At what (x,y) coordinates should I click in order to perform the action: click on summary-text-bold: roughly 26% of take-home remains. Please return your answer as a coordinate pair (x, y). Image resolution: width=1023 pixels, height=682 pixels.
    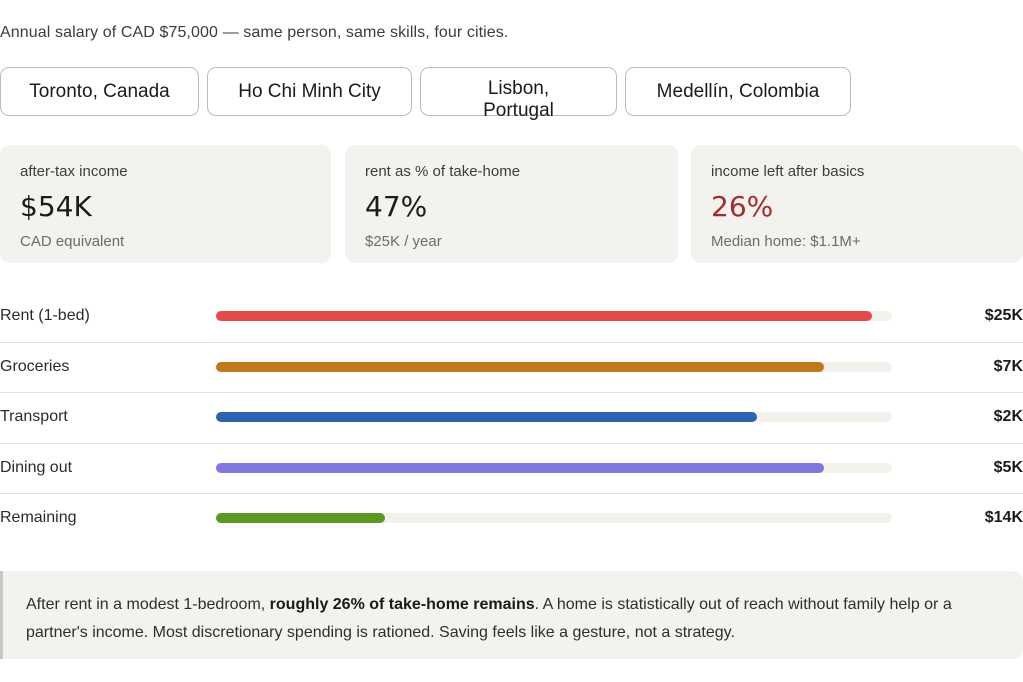
    Looking at the image, I should click on (402, 604).